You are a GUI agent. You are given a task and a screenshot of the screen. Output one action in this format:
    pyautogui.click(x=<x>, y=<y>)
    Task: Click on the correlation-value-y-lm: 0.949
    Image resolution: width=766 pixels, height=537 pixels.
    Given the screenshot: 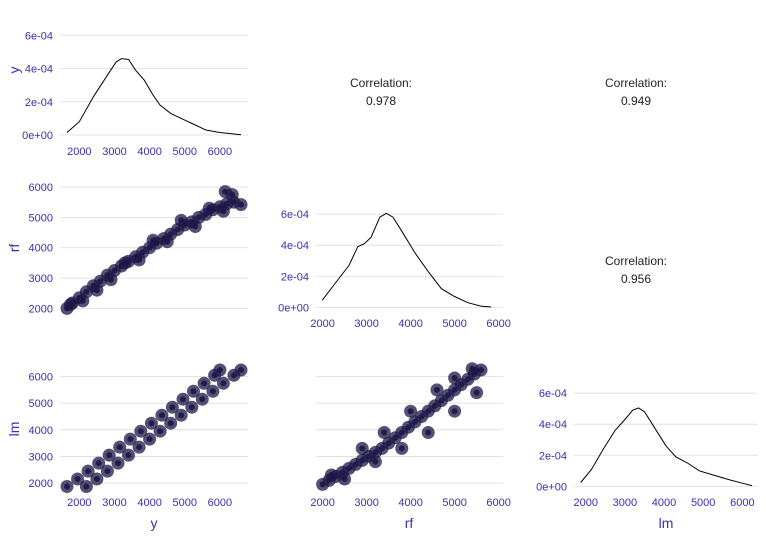 What is the action you would take?
    pyautogui.click(x=636, y=101)
    